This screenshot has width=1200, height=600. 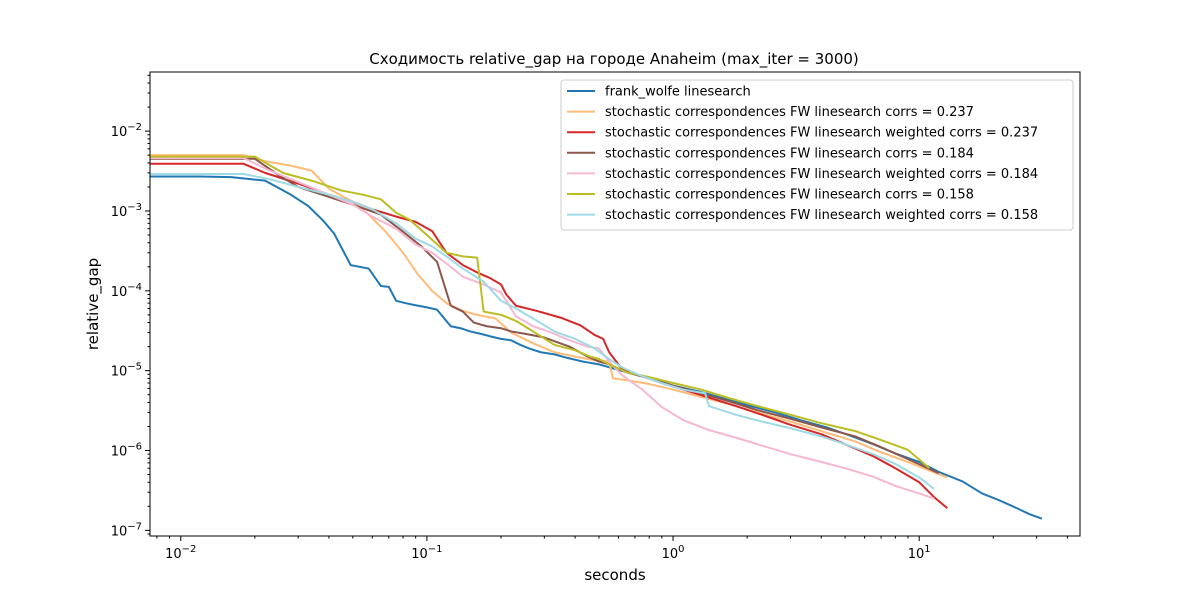 I want to click on y-tick-label: 10⁻⁷, so click(x=126, y=530).